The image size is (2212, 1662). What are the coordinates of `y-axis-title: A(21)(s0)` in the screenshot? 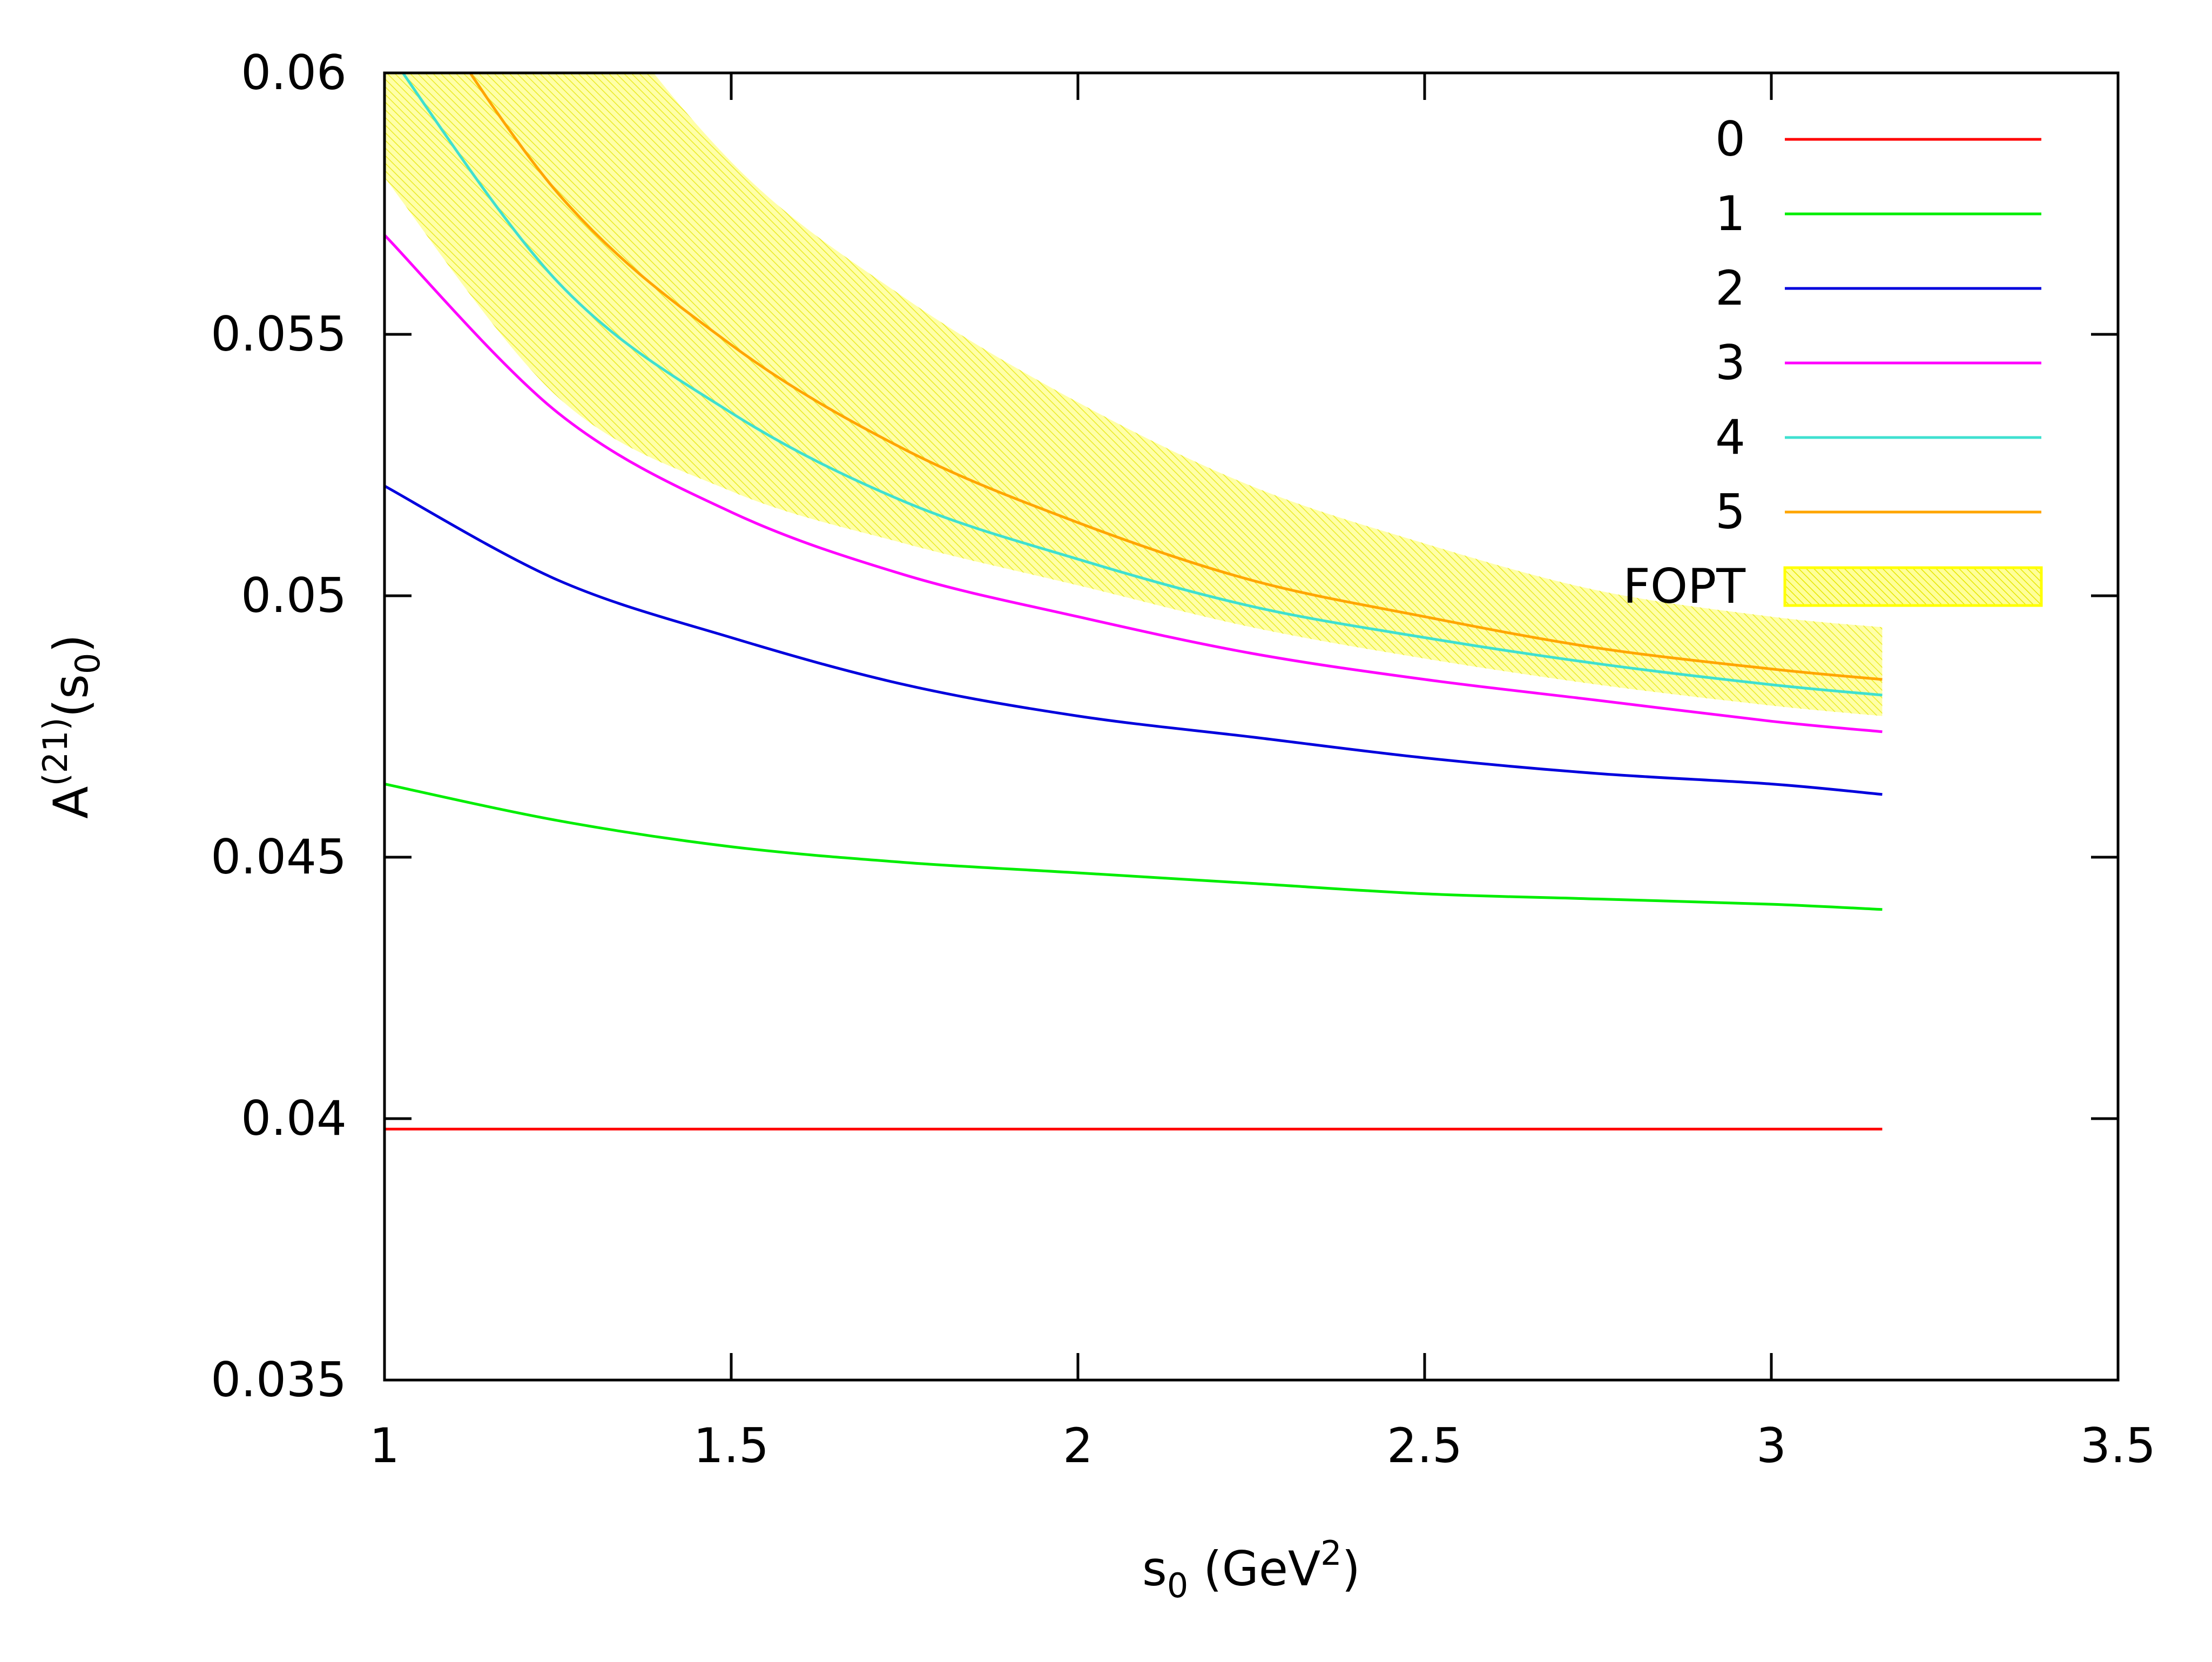 It's located at (71, 726).